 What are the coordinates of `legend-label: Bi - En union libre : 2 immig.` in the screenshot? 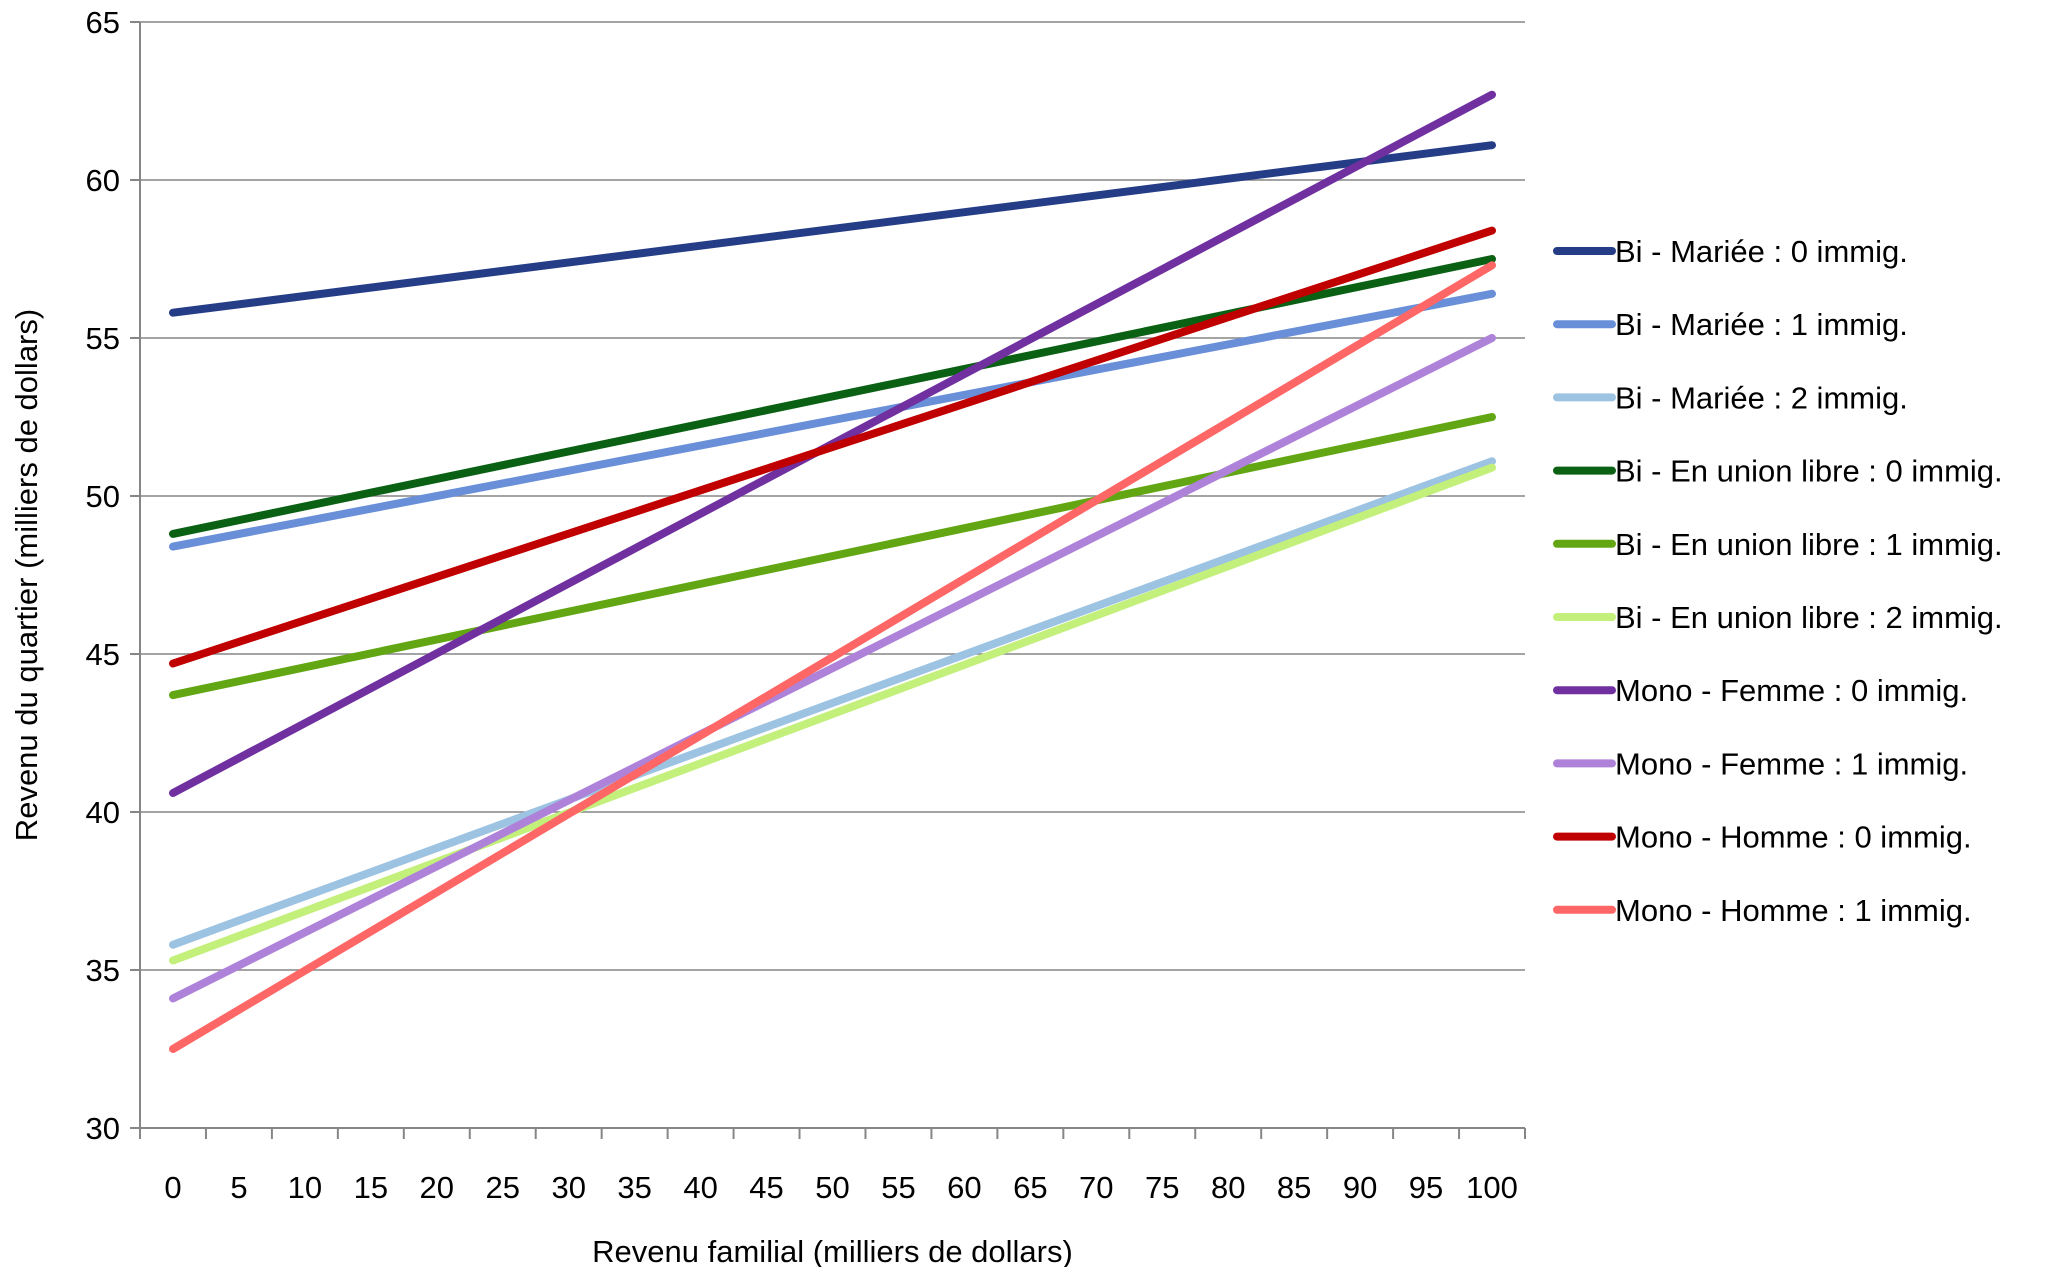 It's located at (1809, 617).